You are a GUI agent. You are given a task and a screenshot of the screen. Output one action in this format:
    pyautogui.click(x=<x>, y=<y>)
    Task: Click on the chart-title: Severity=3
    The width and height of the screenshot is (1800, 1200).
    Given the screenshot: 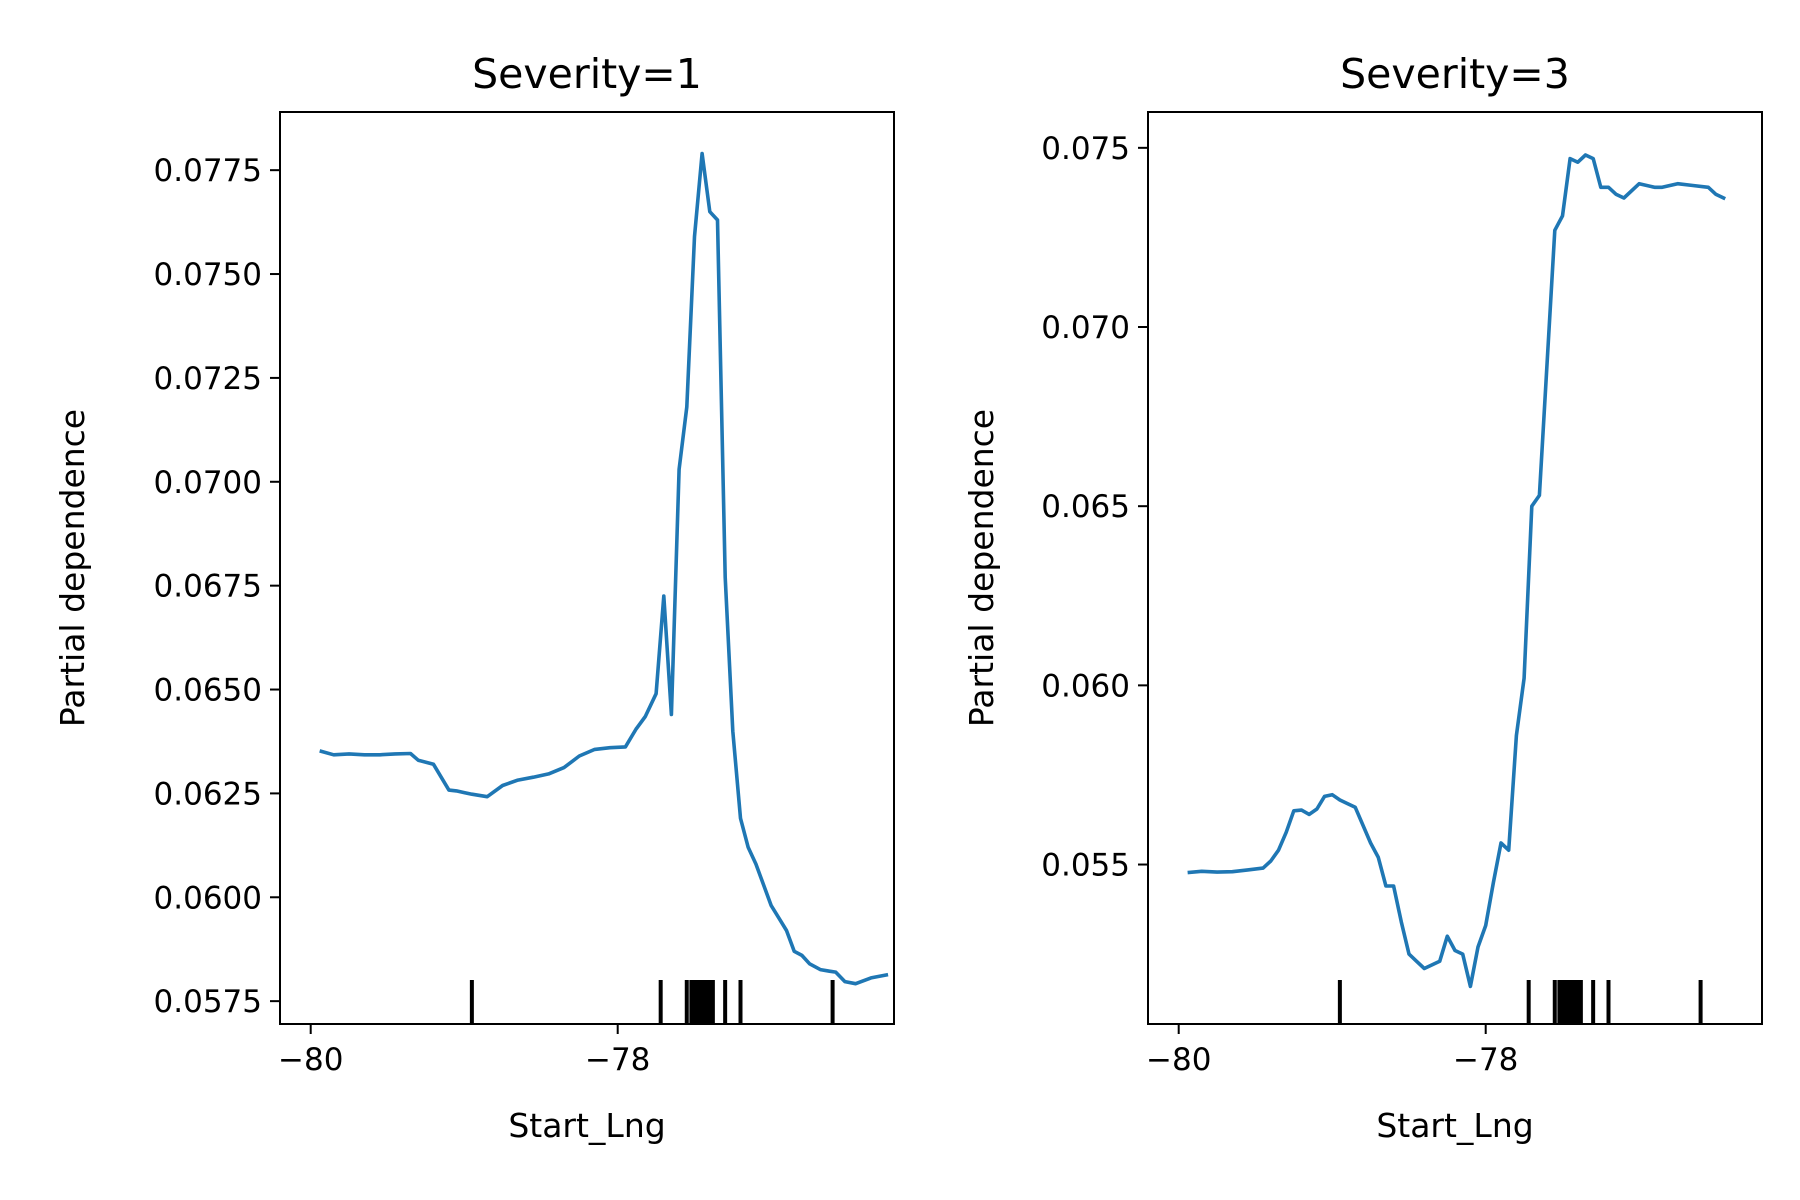 What is the action you would take?
    pyautogui.click(x=1455, y=74)
    